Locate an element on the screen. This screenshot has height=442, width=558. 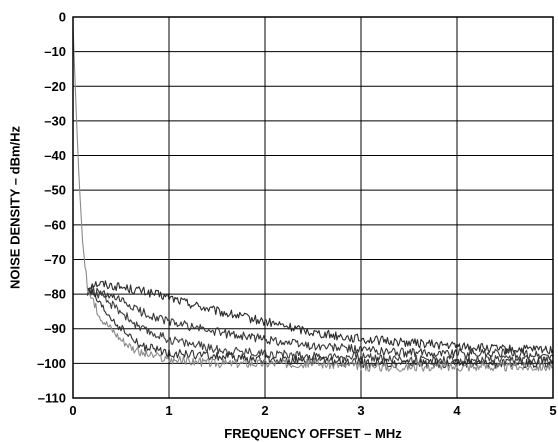
y-tick-label: –80 is located at coordinates (55, 294).